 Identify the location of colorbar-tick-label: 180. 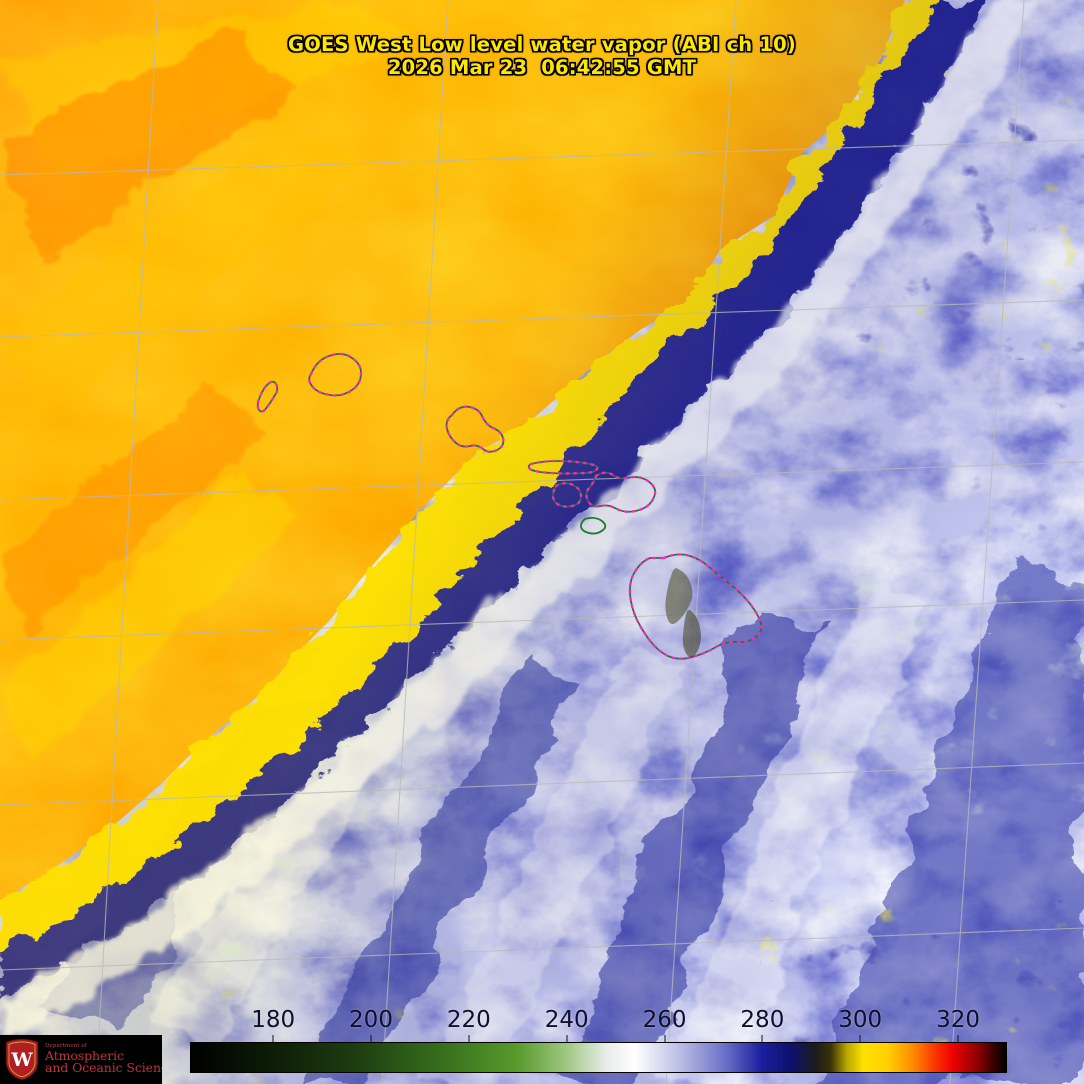
(273, 1020).